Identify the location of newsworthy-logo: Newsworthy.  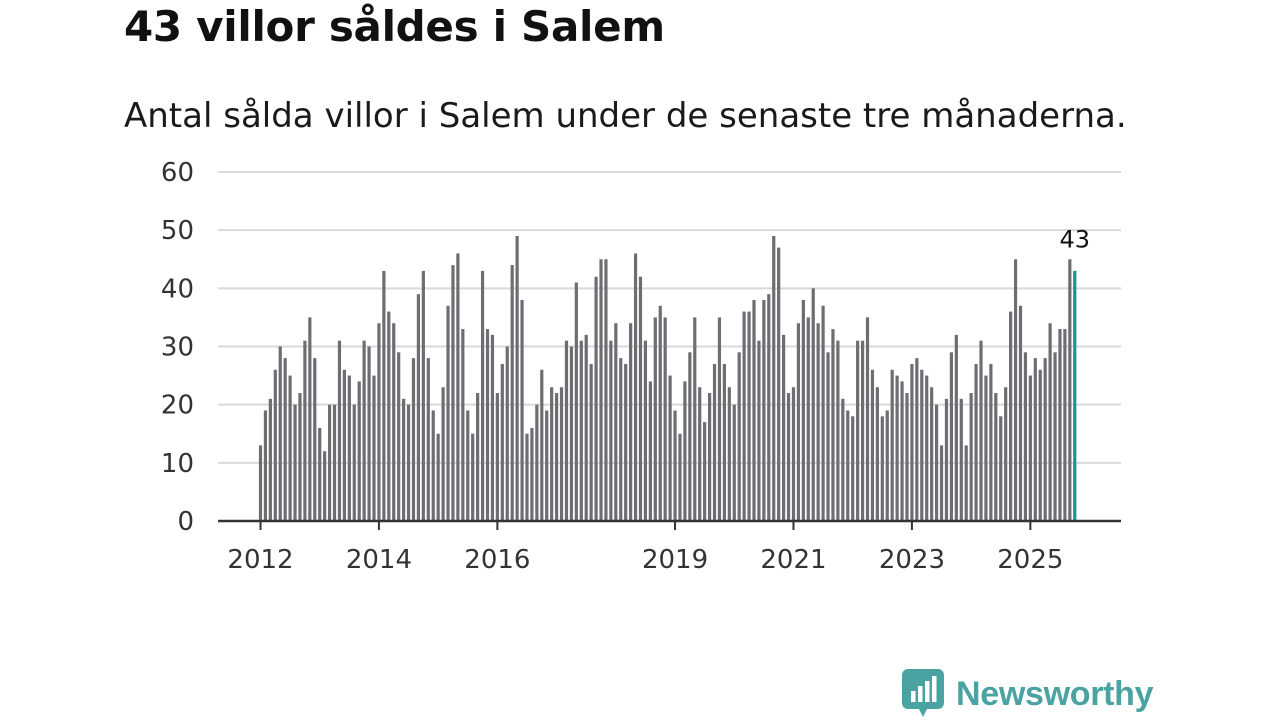
(1028, 694).